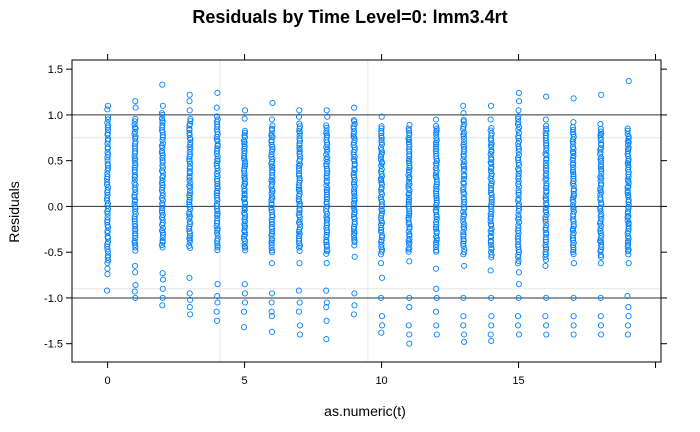 This screenshot has width=700, height=432. What do you see at coordinates (55, 116) in the screenshot?
I see `y-tick-label: 1.0` at bounding box center [55, 116].